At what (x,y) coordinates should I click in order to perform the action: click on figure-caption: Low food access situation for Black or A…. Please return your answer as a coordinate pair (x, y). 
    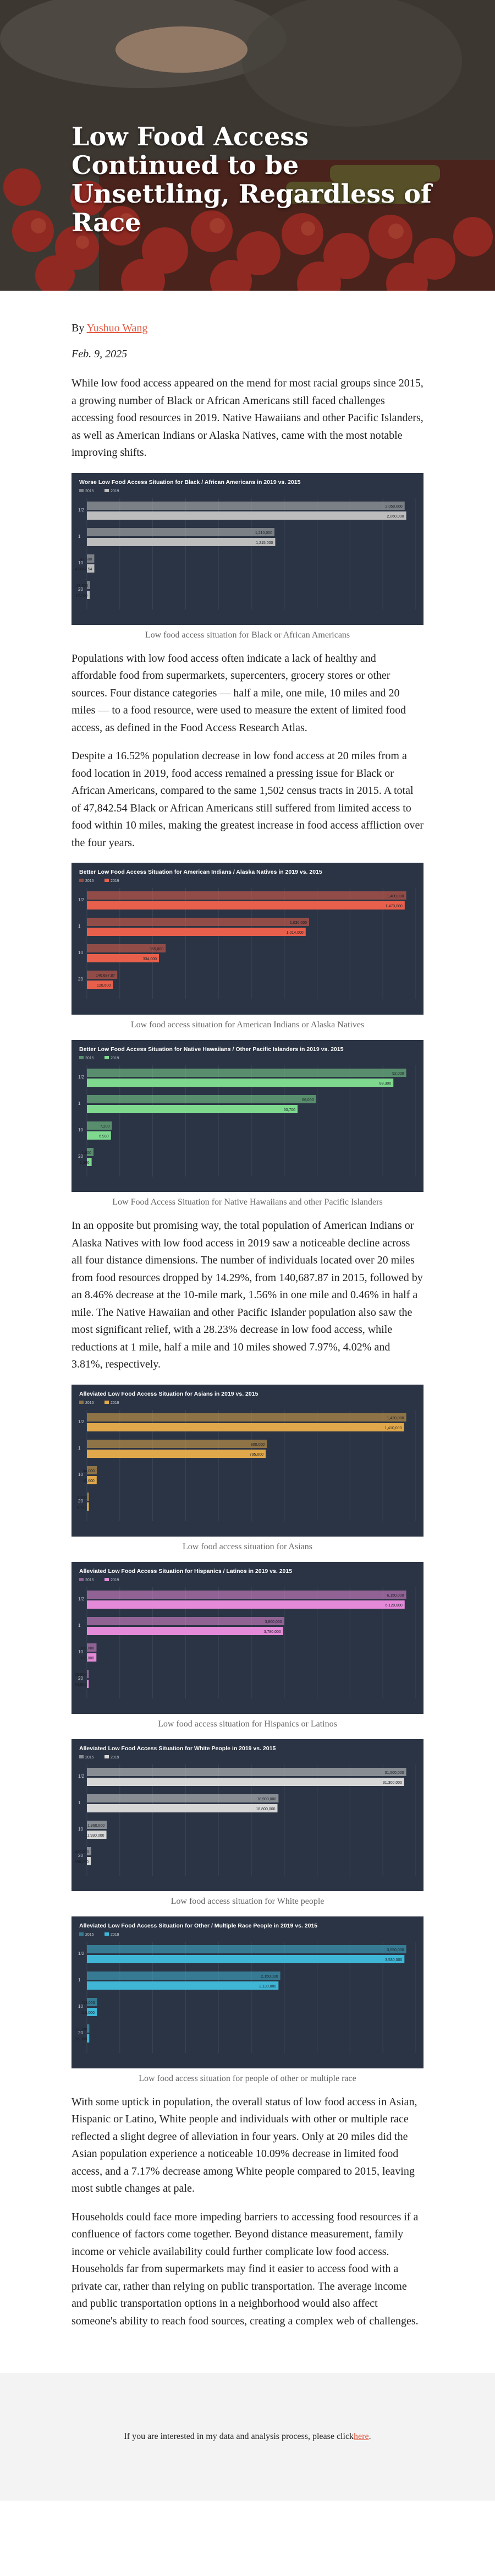
    Looking at the image, I should click on (248, 635).